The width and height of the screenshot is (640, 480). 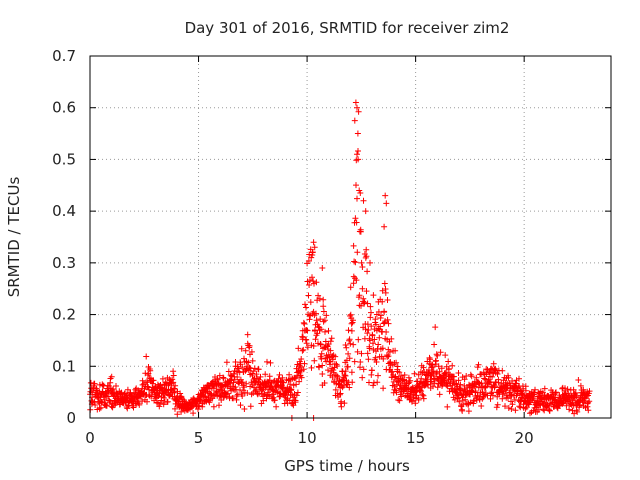 I want to click on y-tick-label: 0.3, so click(x=64, y=263).